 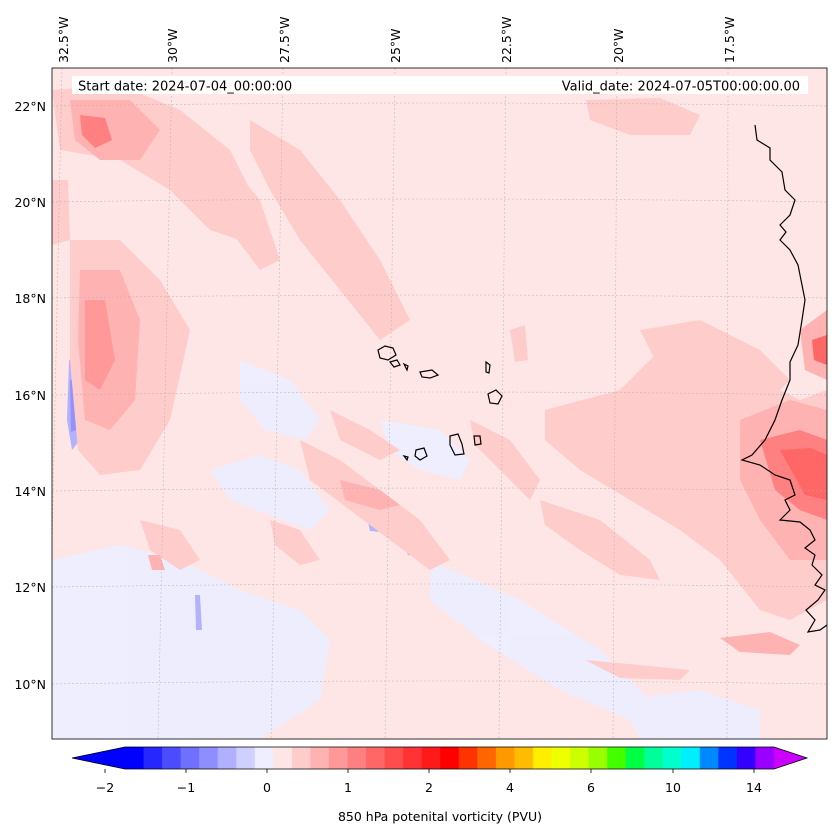 I want to click on colorbar-over-arrow, so click(x=790, y=758).